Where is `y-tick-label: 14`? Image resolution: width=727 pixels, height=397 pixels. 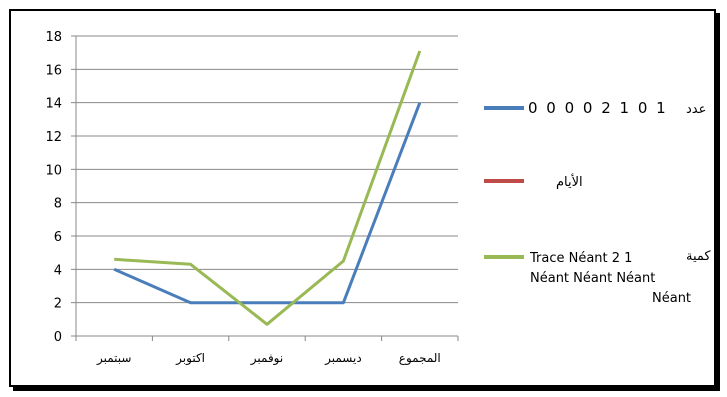 y-tick-label: 14 is located at coordinates (53, 104).